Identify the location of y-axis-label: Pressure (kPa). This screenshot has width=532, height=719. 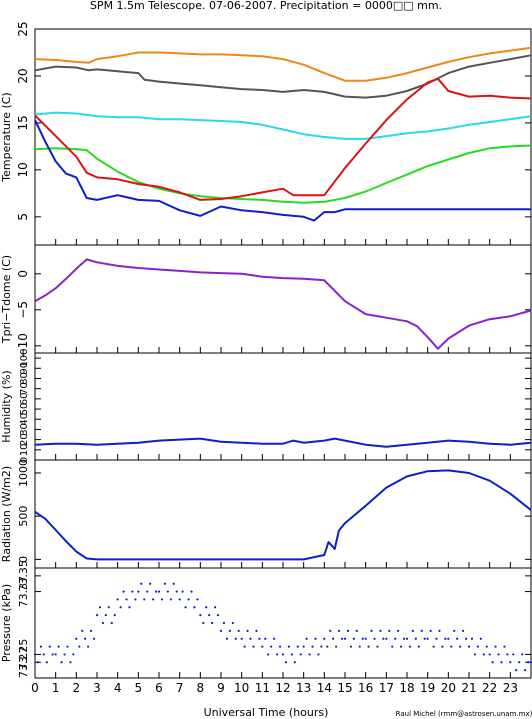
(6, 623).